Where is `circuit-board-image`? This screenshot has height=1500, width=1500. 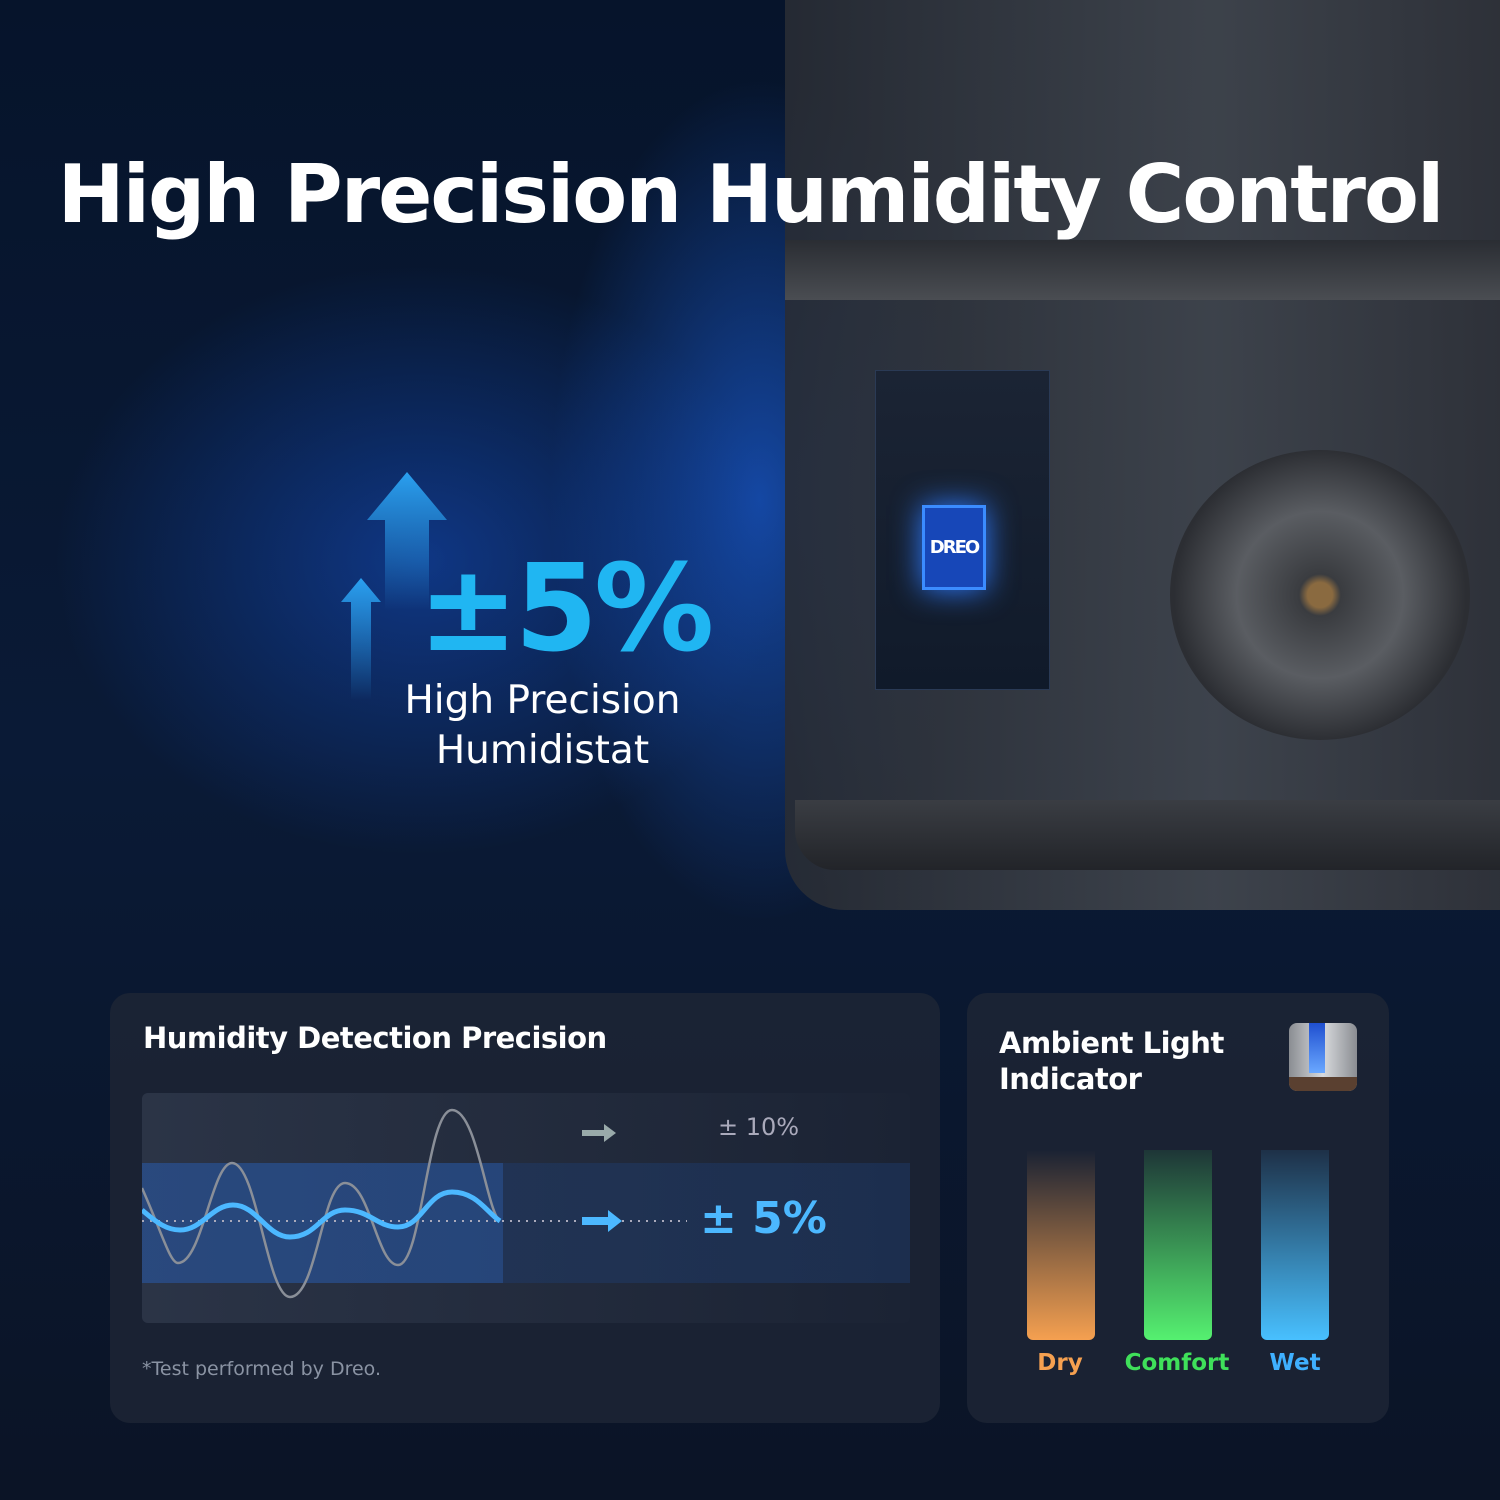 circuit-board-image is located at coordinates (962, 530).